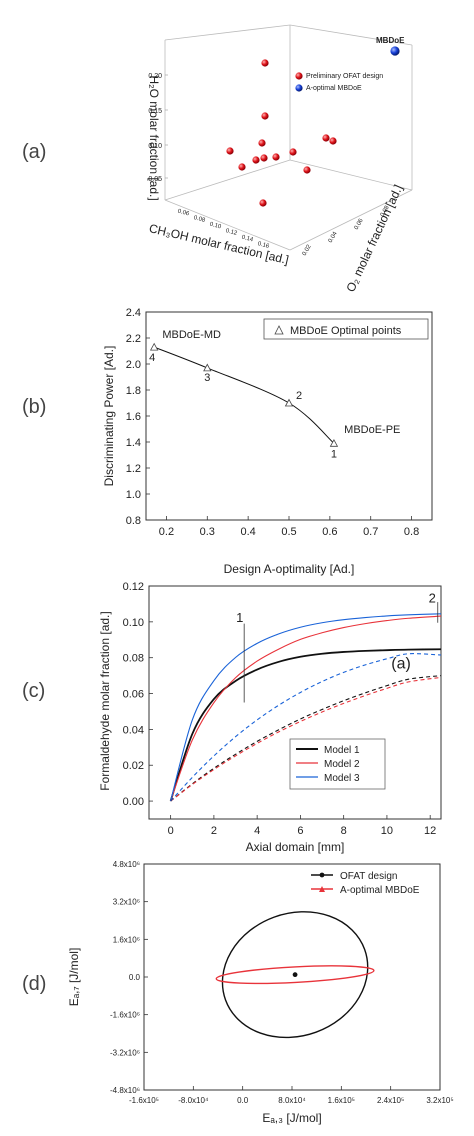 The height and width of the screenshot is (1136, 474). What do you see at coordinates (105, 700) in the screenshot?
I see `chart-c-ylabel: Formaldehyde molar fraction [ad.]` at bounding box center [105, 700].